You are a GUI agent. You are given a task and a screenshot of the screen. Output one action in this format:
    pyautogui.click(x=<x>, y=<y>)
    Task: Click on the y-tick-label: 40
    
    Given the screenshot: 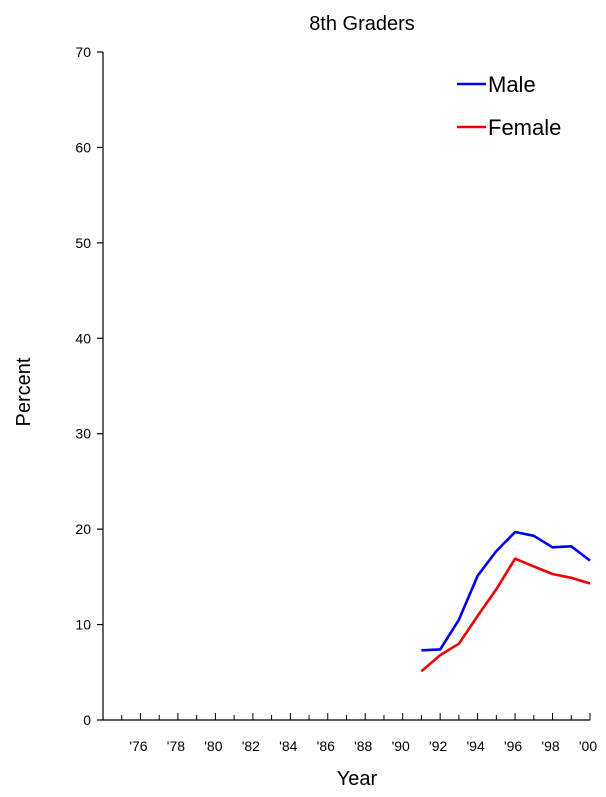 What is the action you would take?
    pyautogui.click(x=83, y=338)
    